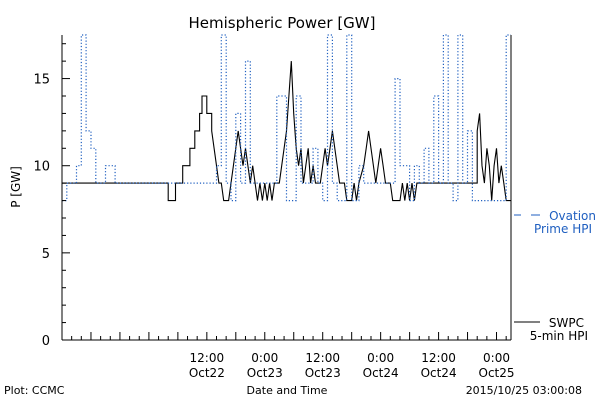  Describe the element at coordinates (16, 187) in the screenshot. I see `y-axis-label: P [GW]` at that location.